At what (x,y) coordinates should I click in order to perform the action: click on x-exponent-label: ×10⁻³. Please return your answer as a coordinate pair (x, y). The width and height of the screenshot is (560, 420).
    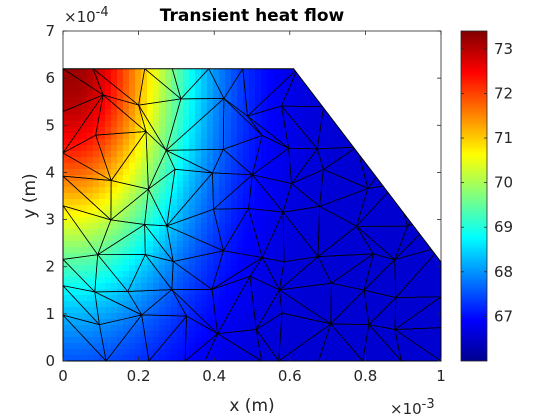
    Looking at the image, I should click on (412, 407).